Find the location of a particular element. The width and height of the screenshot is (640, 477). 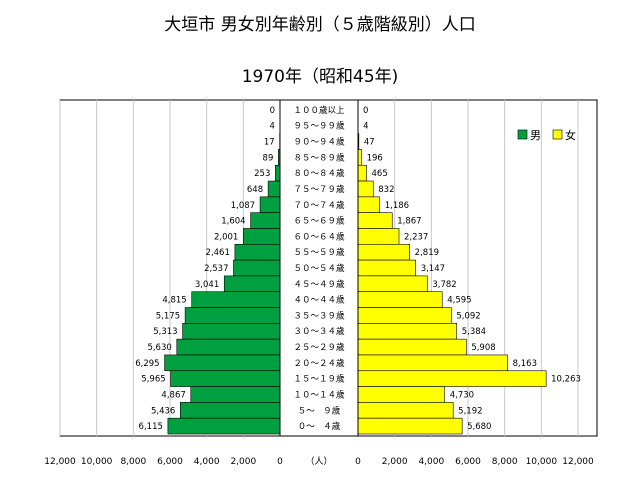

legend-swatch-female is located at coordinates (557, 134).